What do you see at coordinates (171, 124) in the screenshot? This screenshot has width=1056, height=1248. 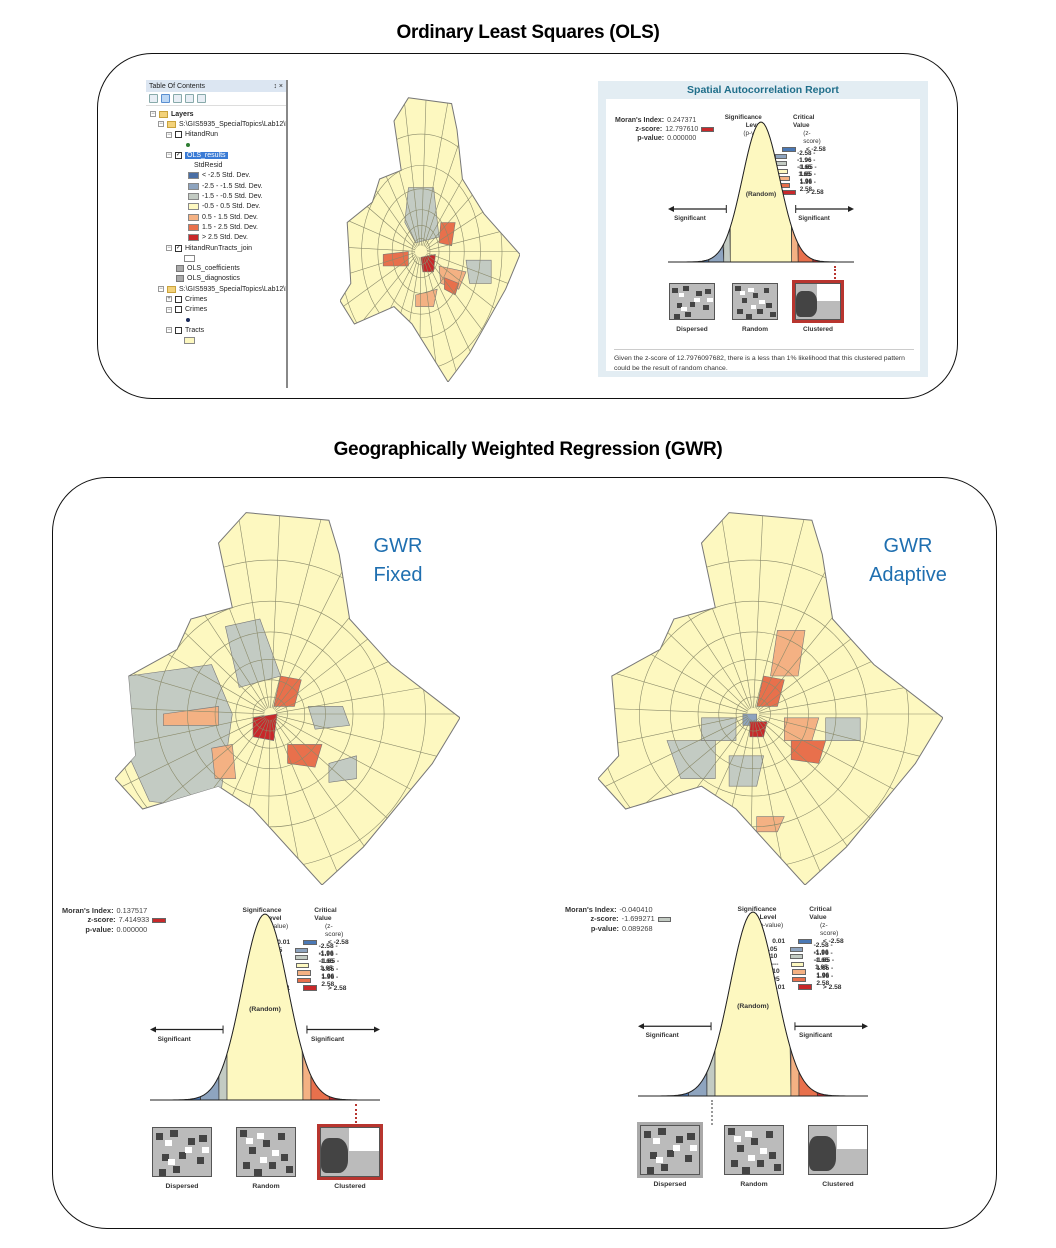 I see `folder-icon` at bounding box center [171, 124].